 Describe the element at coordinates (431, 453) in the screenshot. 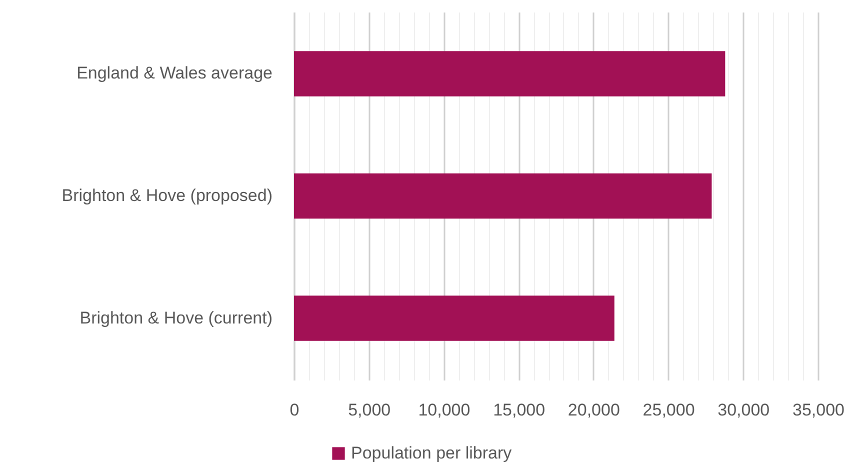

I see `legend-label: Population per library` at that location.